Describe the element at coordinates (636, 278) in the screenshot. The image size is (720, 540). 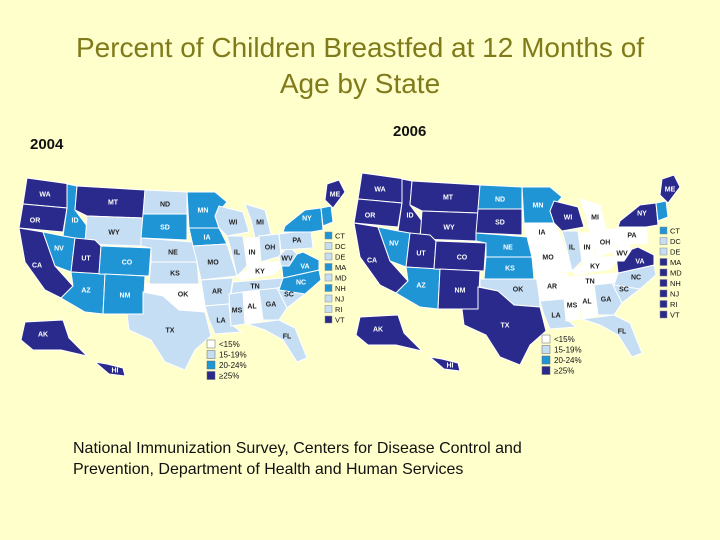
I see `state-label-nc: NC` at that location.